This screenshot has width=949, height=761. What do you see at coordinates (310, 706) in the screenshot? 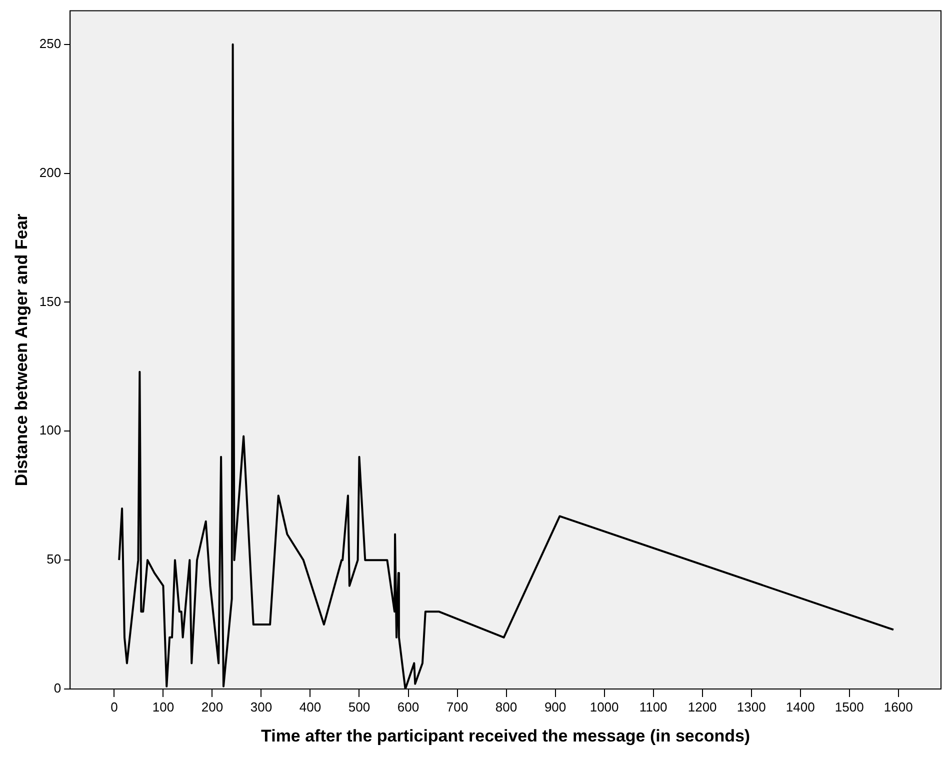
I see `x-tick-label: 400` at bounding box center [310, 706].